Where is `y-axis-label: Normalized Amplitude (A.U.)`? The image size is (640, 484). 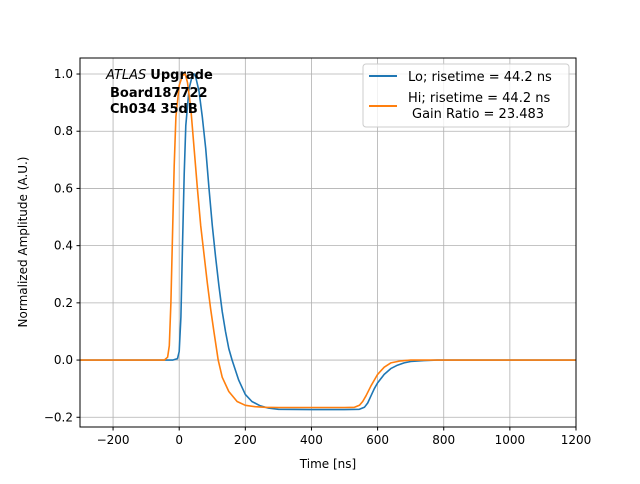 y-axis-label: Normalized Amplitude (A.U.) is located at coordinates (23, 242).